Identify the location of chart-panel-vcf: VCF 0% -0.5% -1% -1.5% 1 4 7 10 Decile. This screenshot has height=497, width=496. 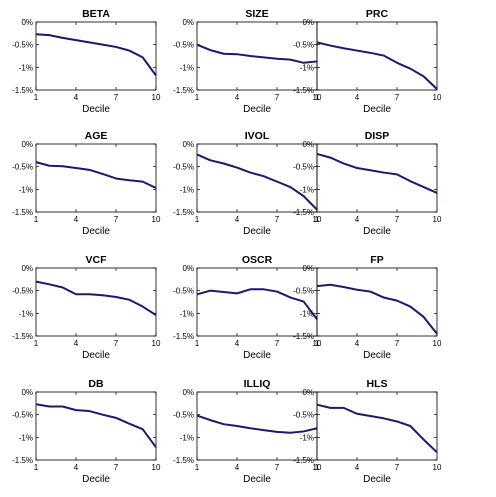
(82, 311).